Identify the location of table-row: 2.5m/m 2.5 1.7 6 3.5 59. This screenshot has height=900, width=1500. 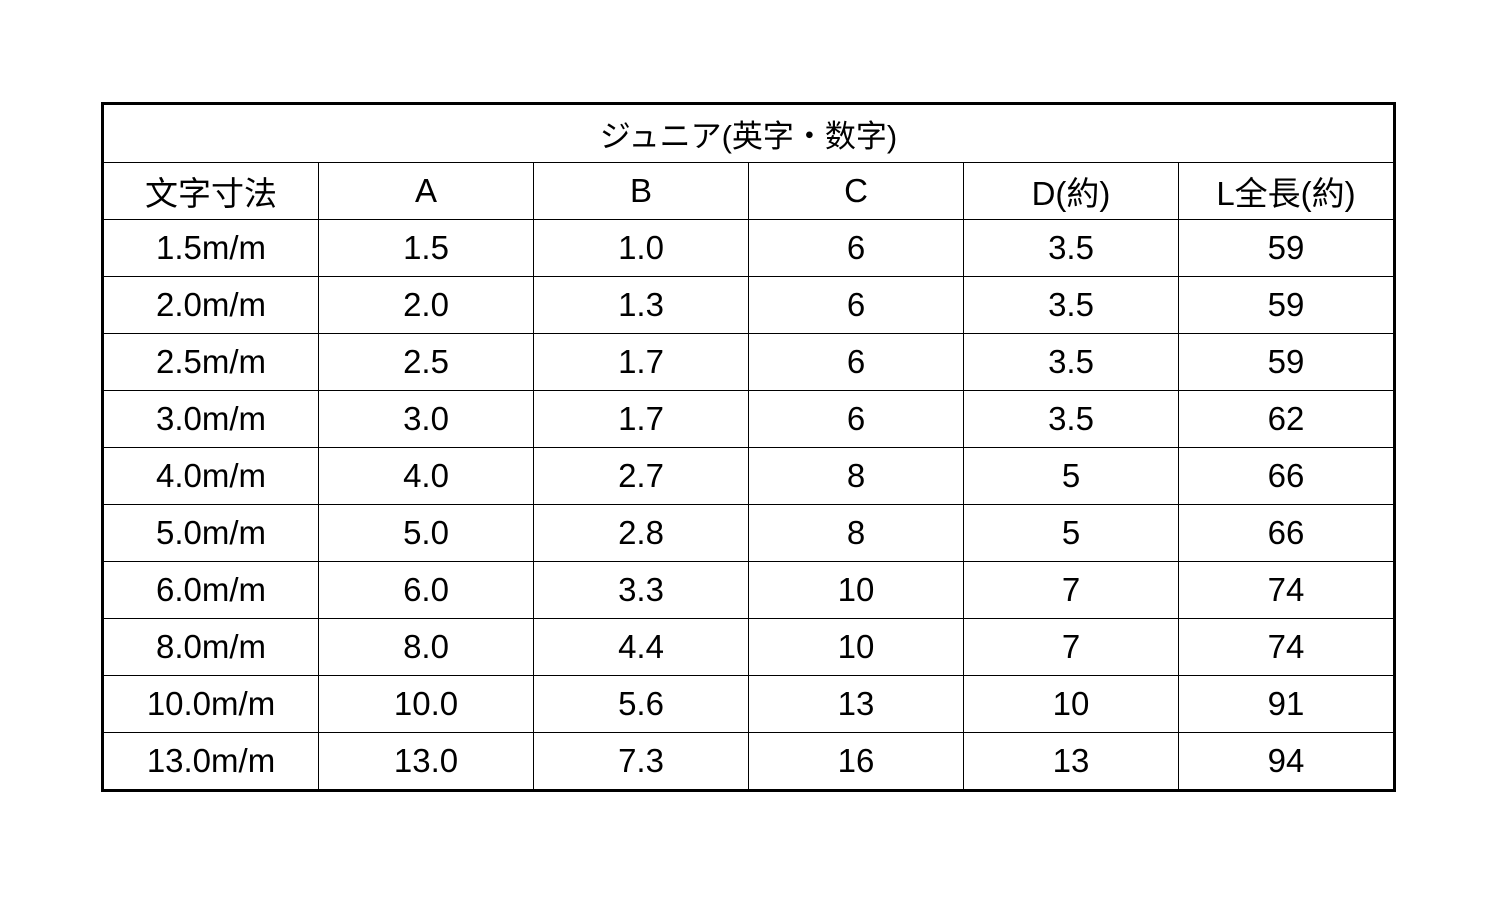
(748, 362).